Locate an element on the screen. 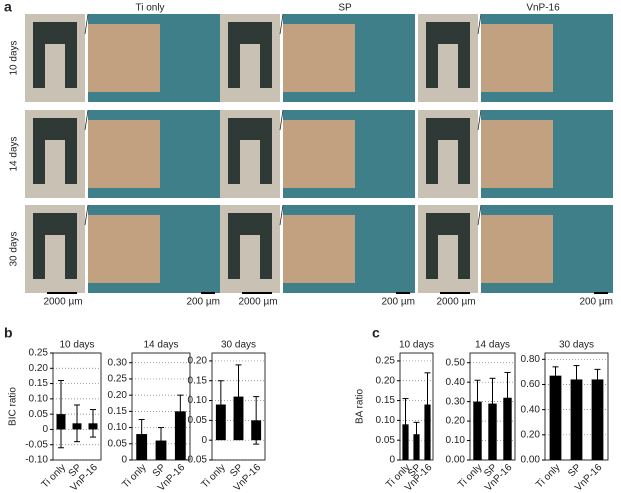 The height and width of the screenshot is (493, 621). column-header: SP is located at coordinates (345, 8).